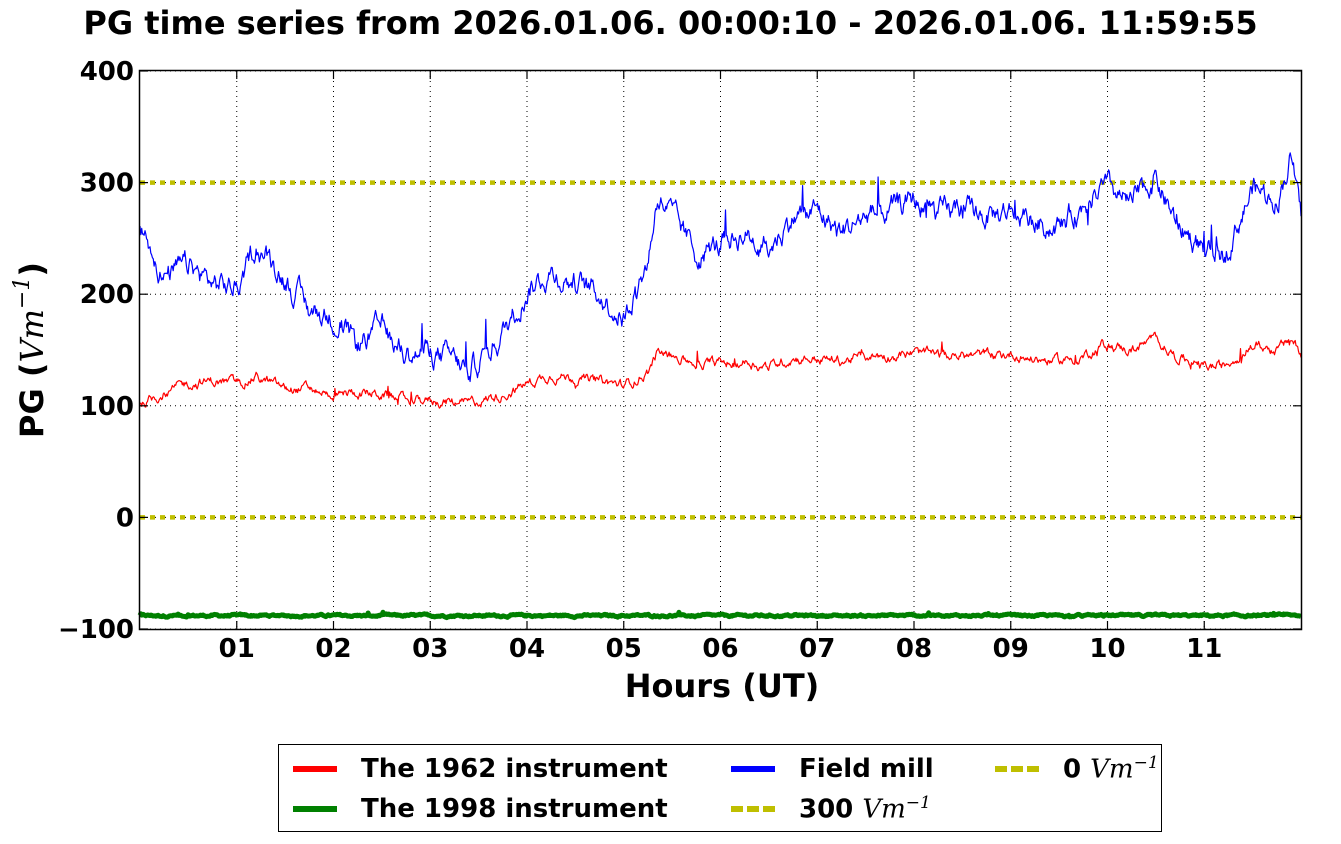 Image resolution: width=1341 pixels, height=844 pixels. I want to click on series-line-the-1998-instrument, so click(720, 615).